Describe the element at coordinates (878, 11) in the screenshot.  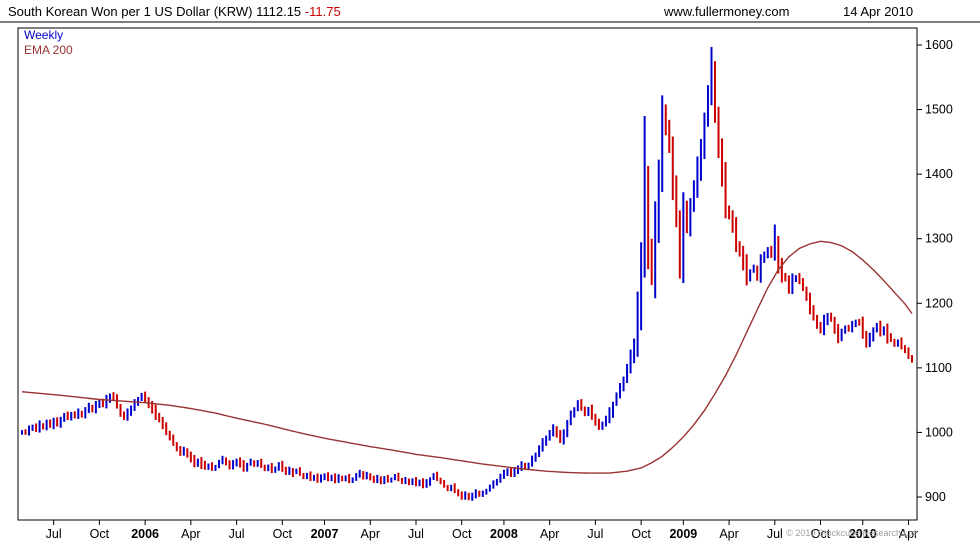
I see `chart-date: 14 Apr 2010` at that location.